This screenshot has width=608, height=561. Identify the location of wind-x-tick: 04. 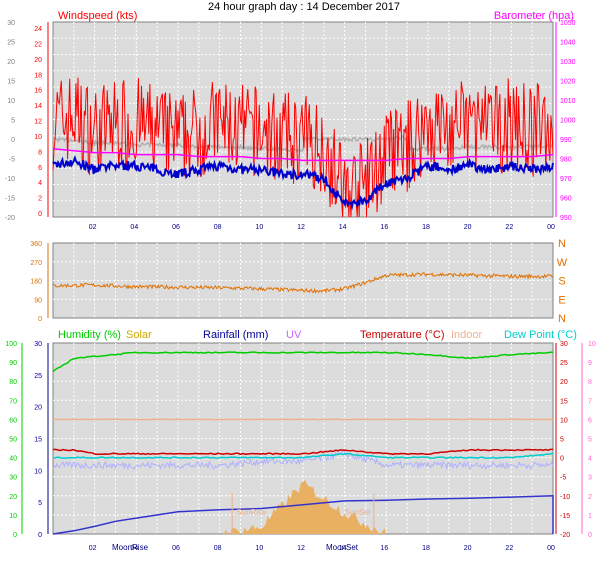
(134, 227).